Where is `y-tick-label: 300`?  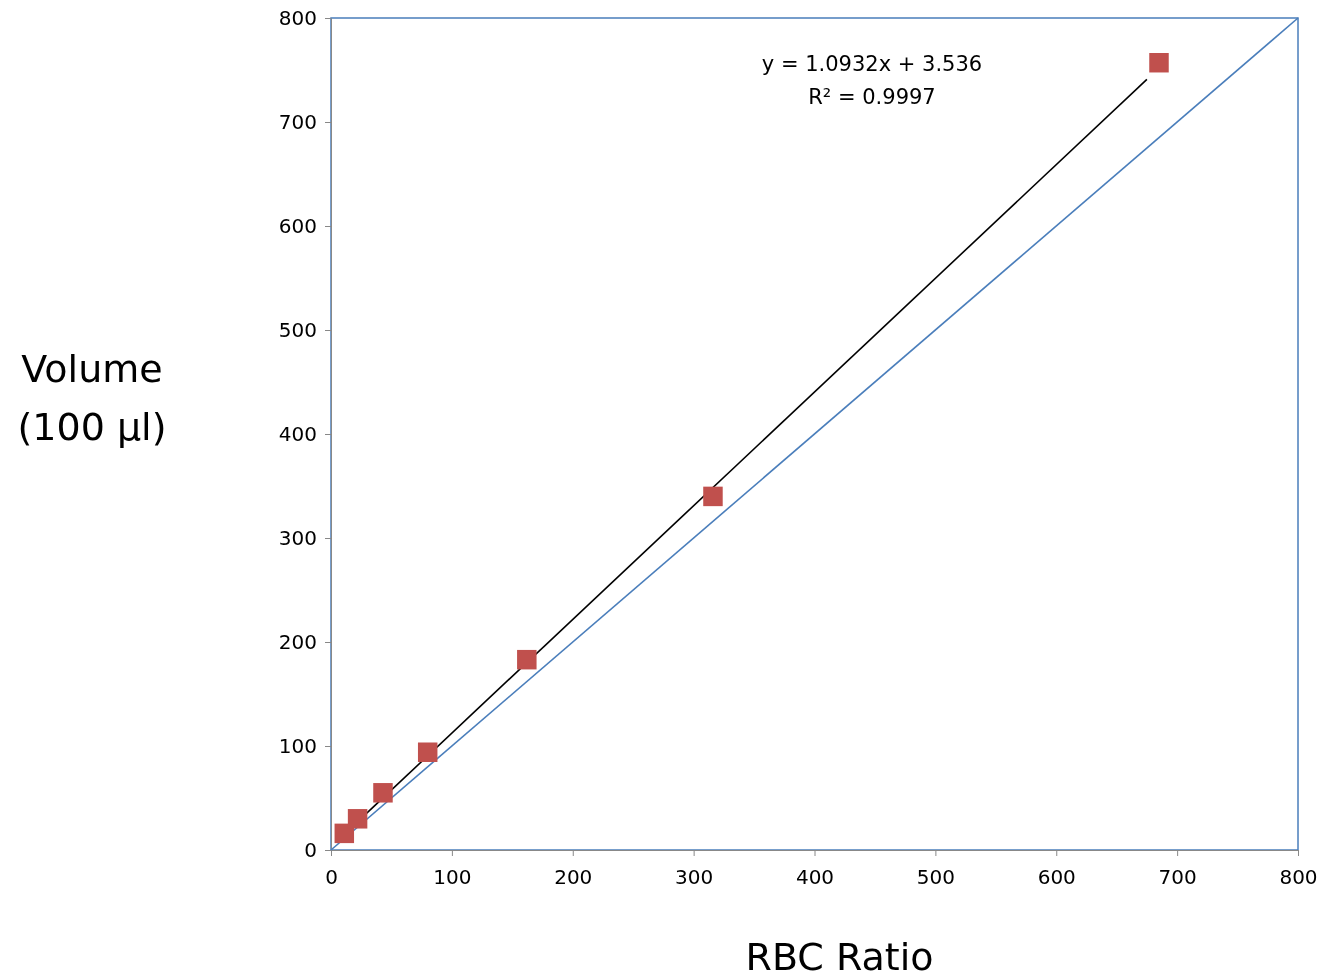 y-tick-label: 300 is located at coordinates (297, 537).